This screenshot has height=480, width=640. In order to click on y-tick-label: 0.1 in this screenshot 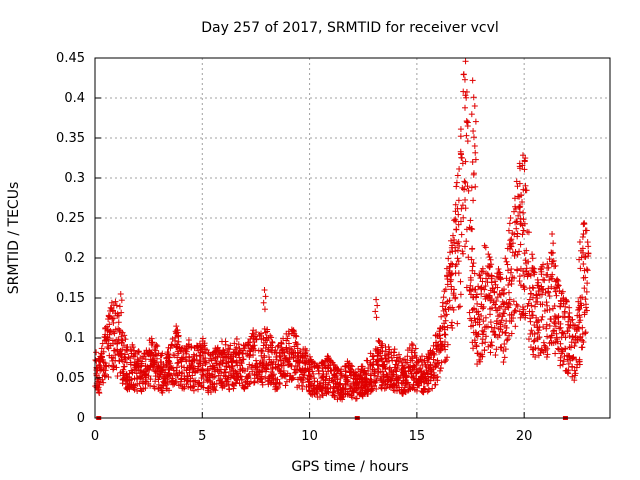, I will do `click(74, 338)`.